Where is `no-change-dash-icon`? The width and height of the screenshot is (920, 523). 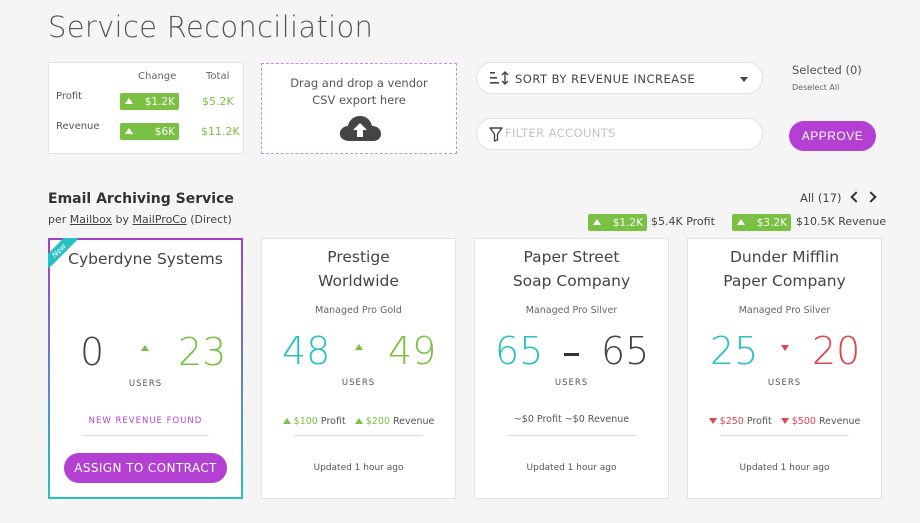 no-change-dash-icon is located at coordinates (571, 354).